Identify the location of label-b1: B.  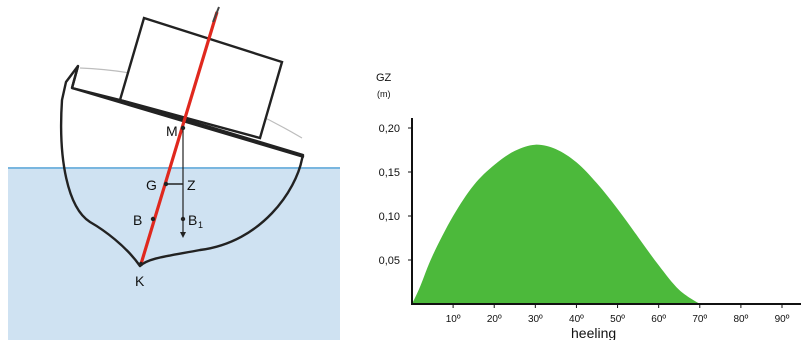
(192, 220).